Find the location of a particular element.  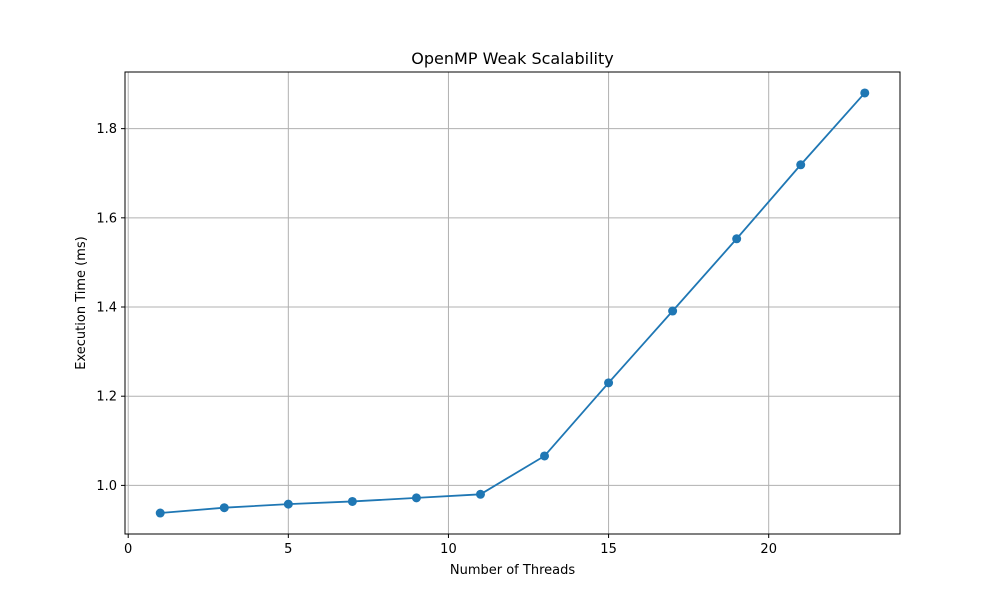

x-tick-label: 10 is located at coordinates (448, 549).